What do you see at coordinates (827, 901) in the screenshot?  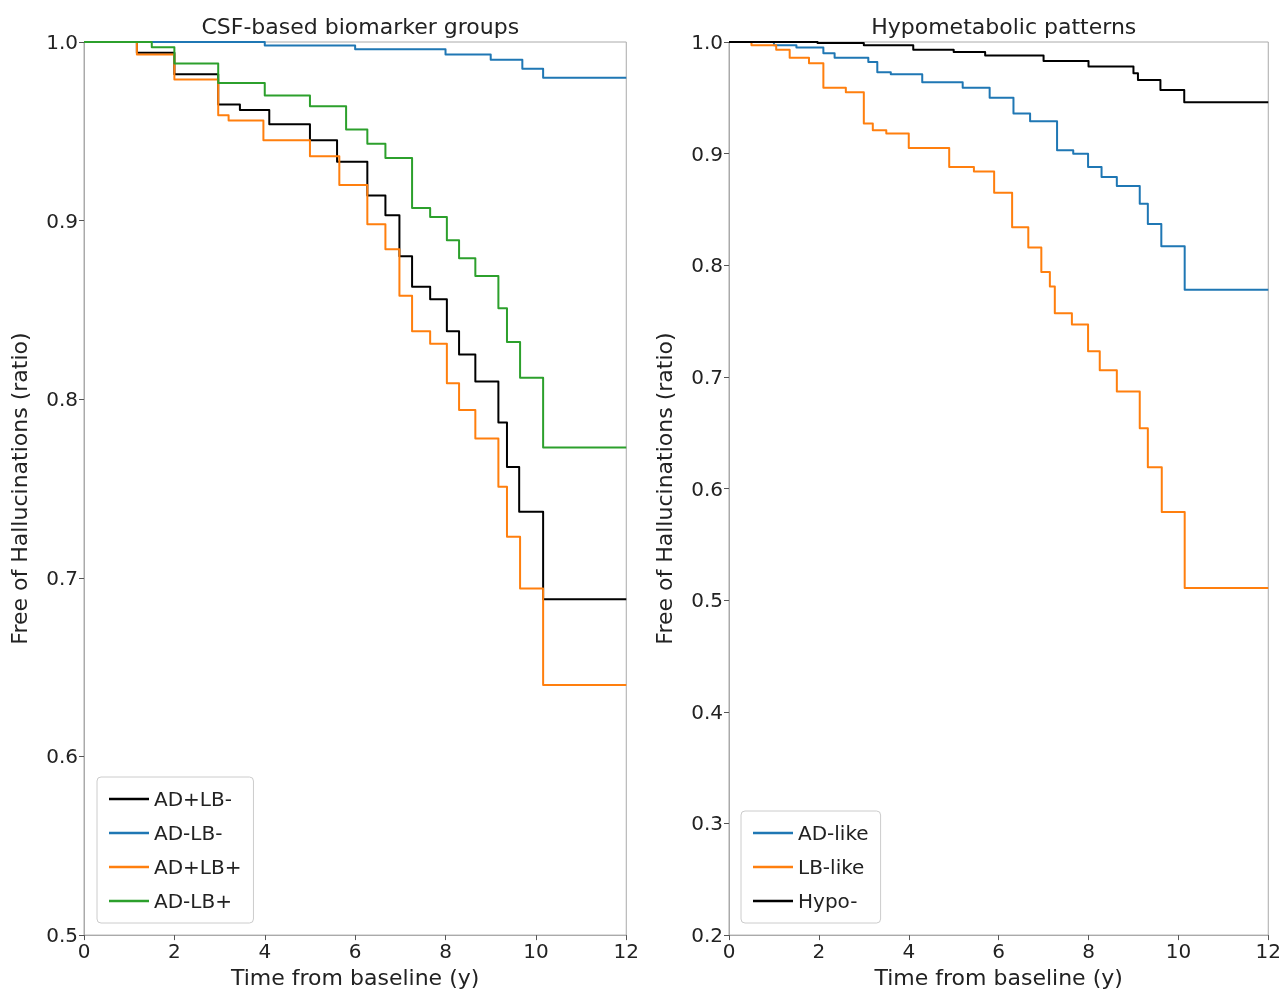 I see `legend-label: Hypo-` at bounding box center [827, 901].